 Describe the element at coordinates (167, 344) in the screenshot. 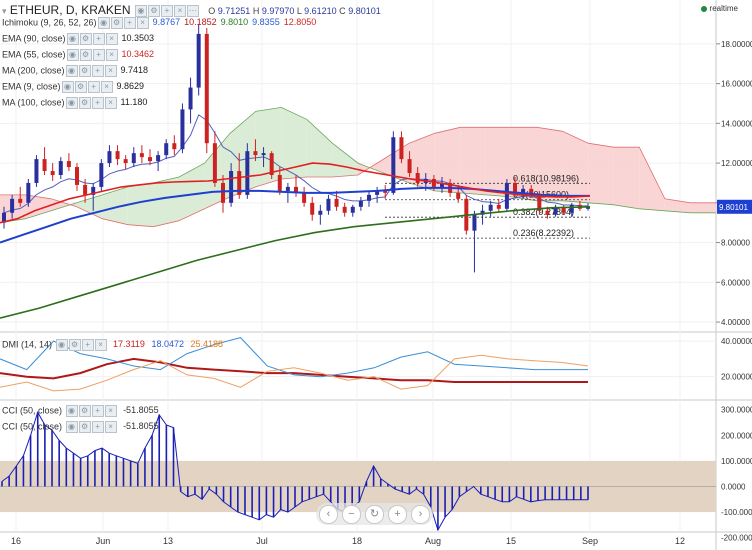

I see `dmi-plus-value: 18.0472` at that location.